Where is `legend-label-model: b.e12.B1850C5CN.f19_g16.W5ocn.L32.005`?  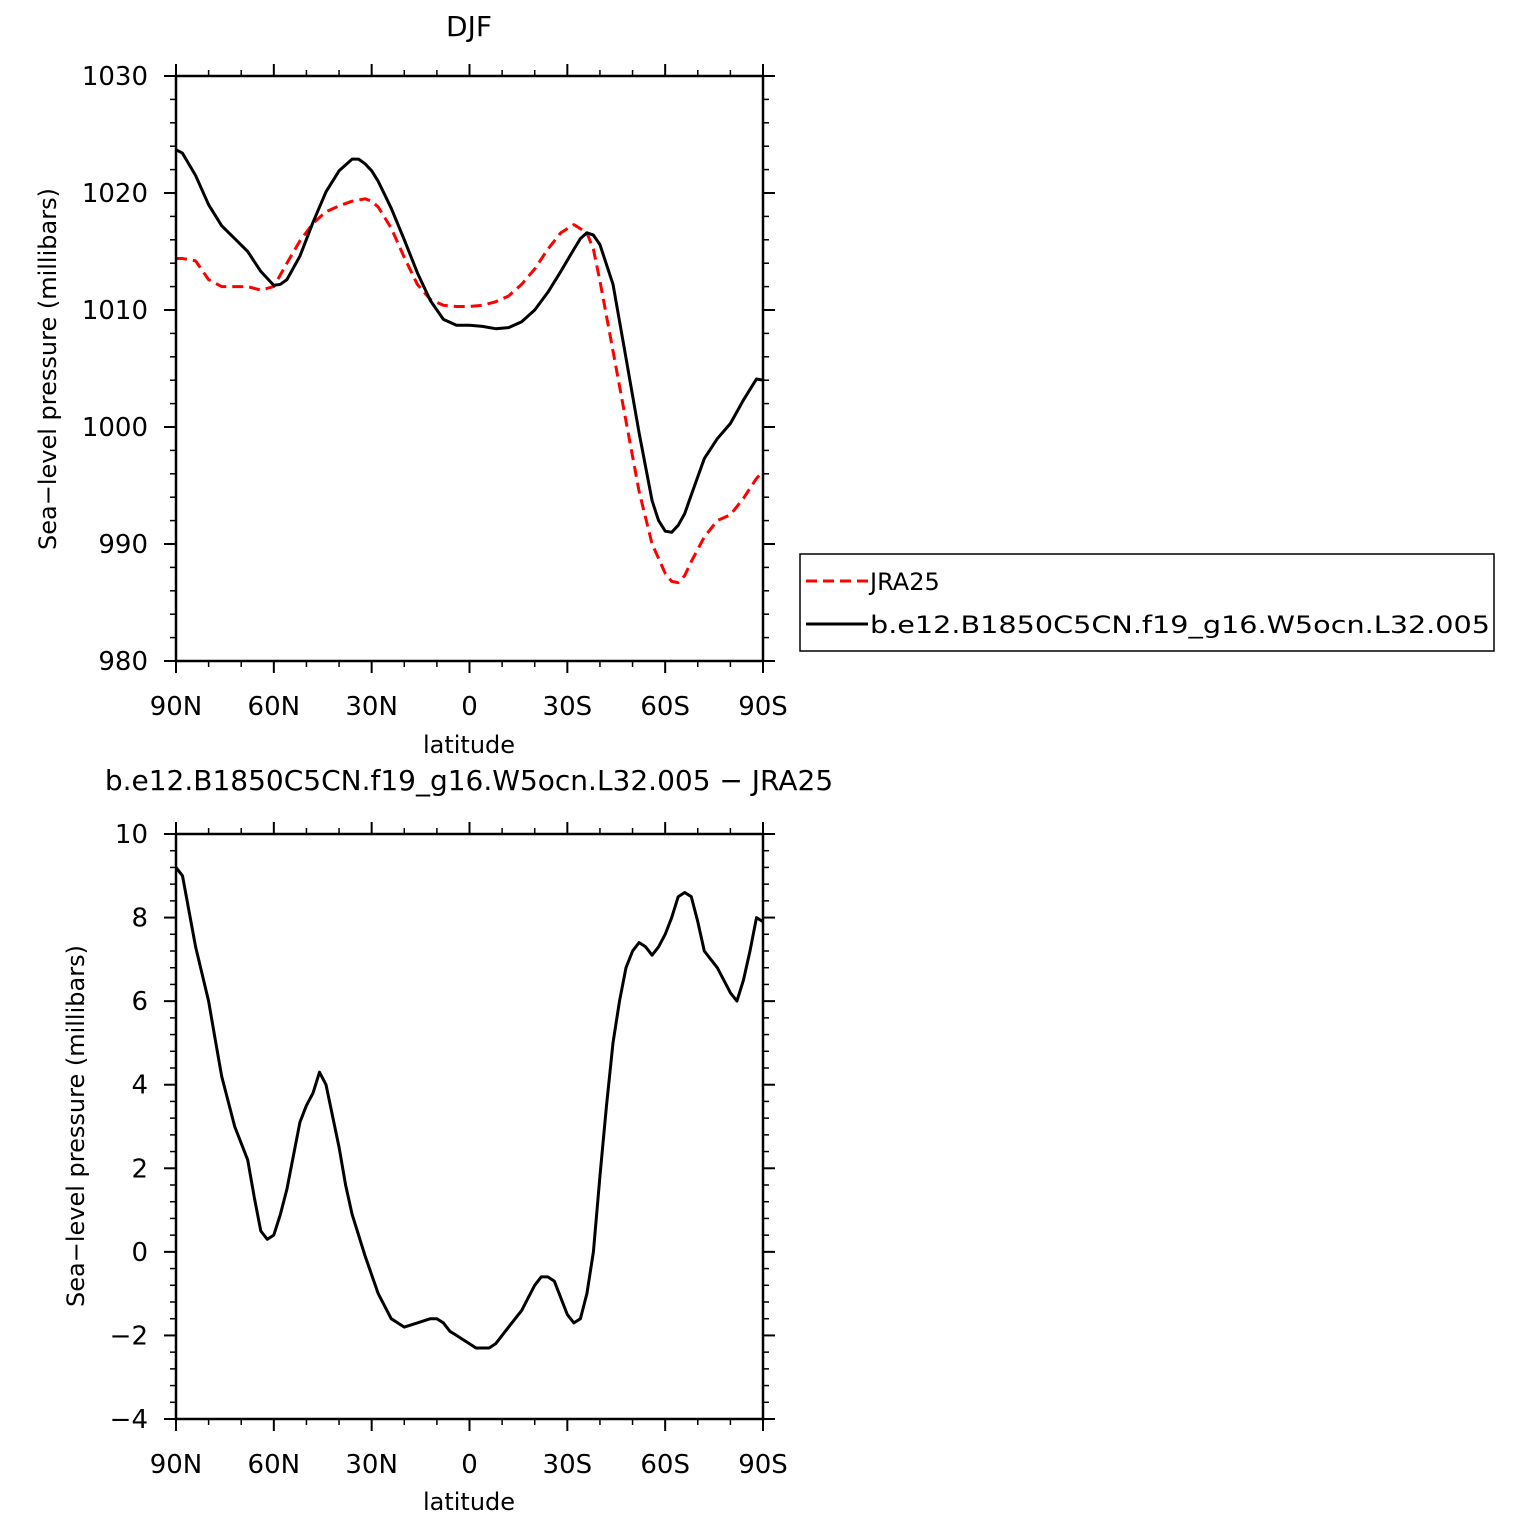
legend-label-model: b.e12.B1850C5CN.f19_g16.W5ocn.L32.005 is located at coordinates (1180, 625).